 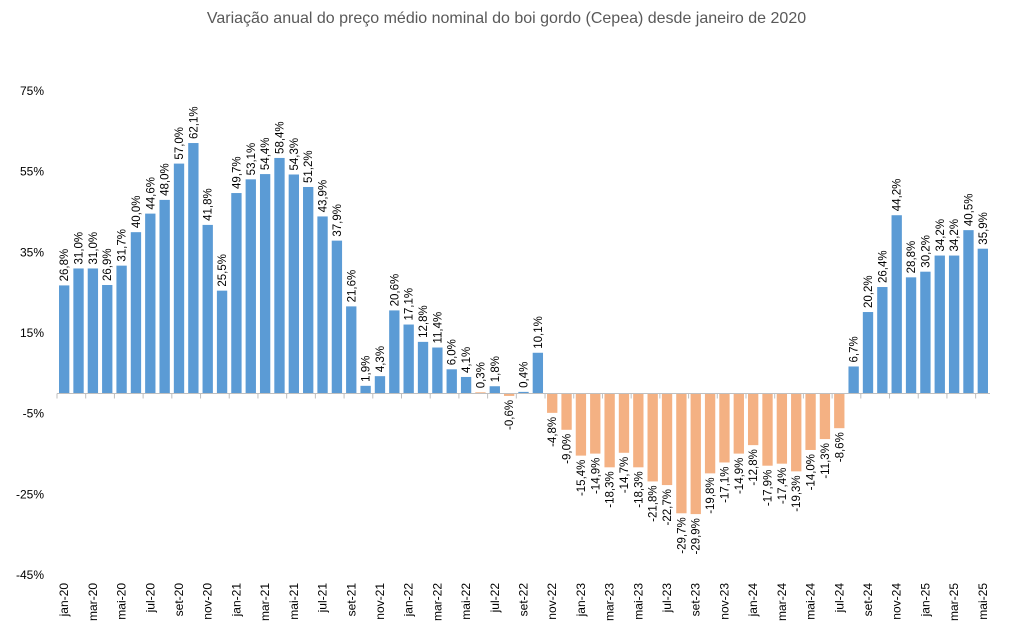 What do you see at coordinates (30, 494) in the screenshot?
I see `y-tick-label: -25%` at bounding box center [30, 494].